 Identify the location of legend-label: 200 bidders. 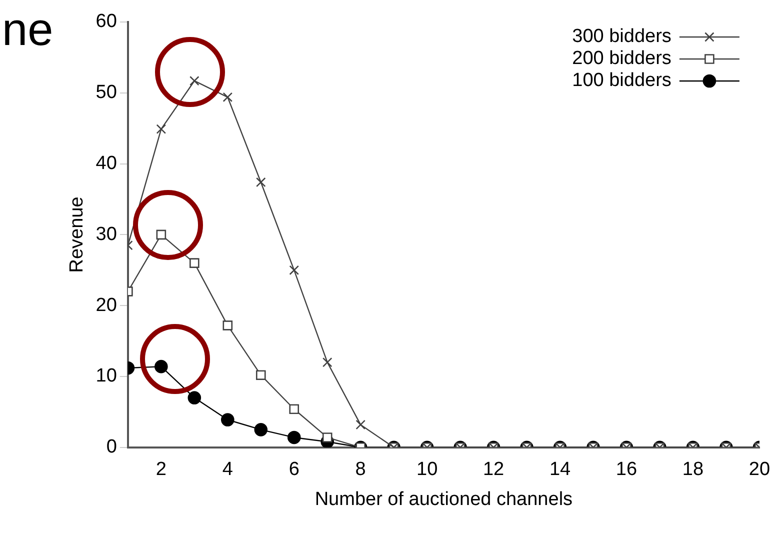
(622, 59).